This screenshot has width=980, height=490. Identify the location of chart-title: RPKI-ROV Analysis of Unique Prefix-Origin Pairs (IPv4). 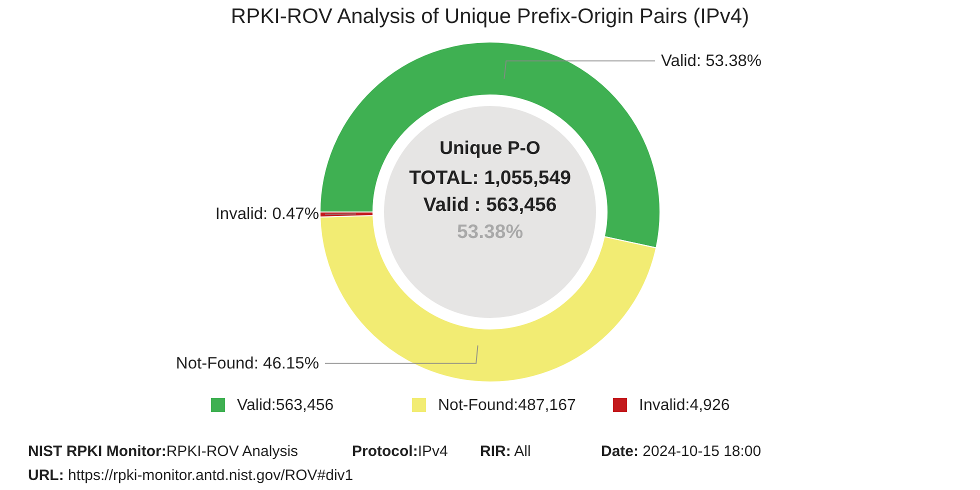
(490, 16).